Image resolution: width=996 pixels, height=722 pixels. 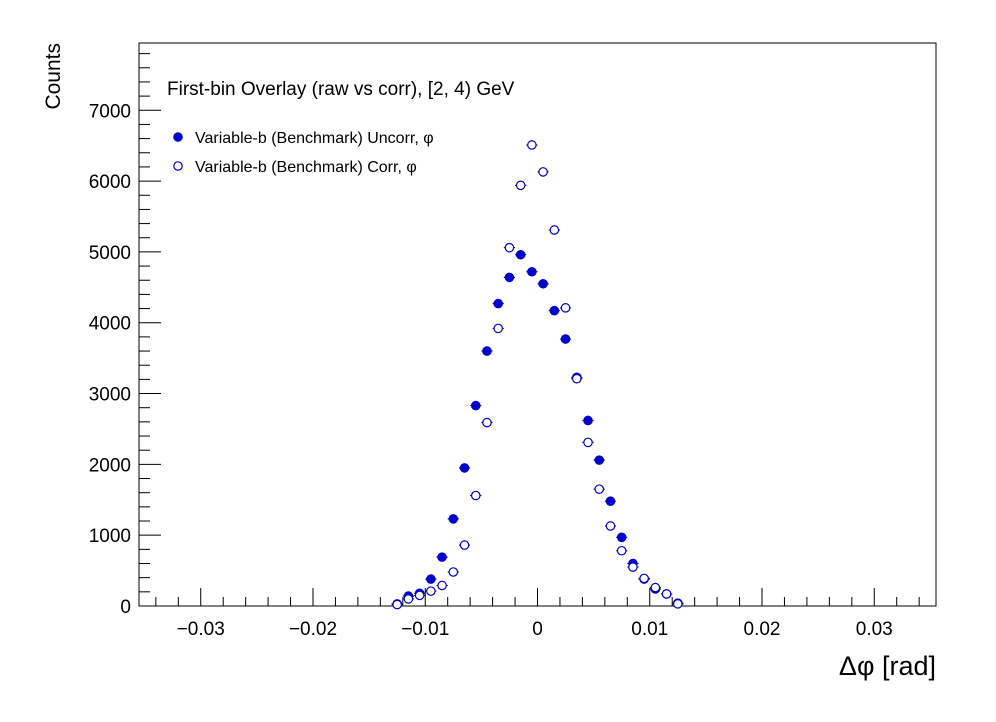 I want to click on y-axis-label: Counts, so click(x=53, y=76).